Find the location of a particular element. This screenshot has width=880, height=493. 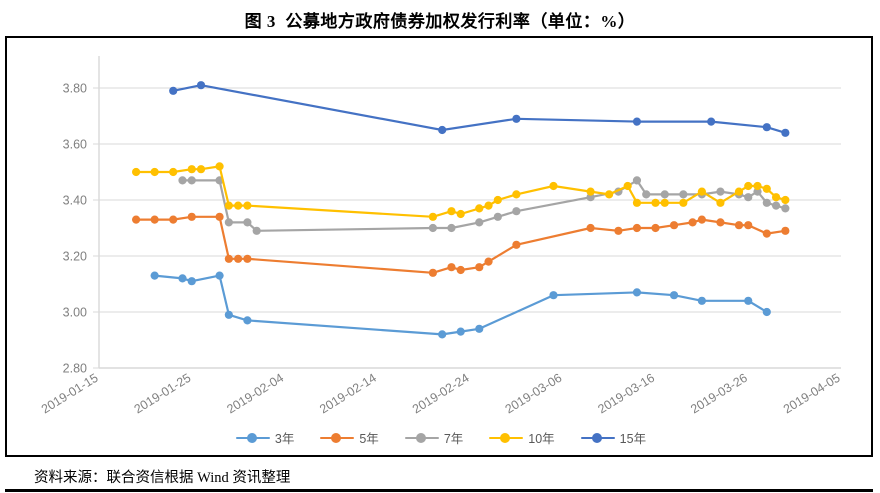

legend-item-3年: 3年 is located at coordinates (265, 437).